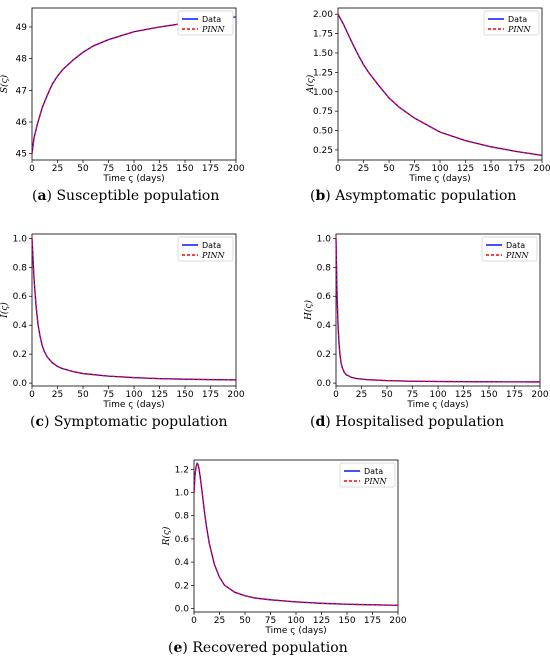 This screenshot has height=664, width=550. Describe the element at coordinates (270, 648) in the screenshot. I see `caption-e-text: Recovered population` at that location.